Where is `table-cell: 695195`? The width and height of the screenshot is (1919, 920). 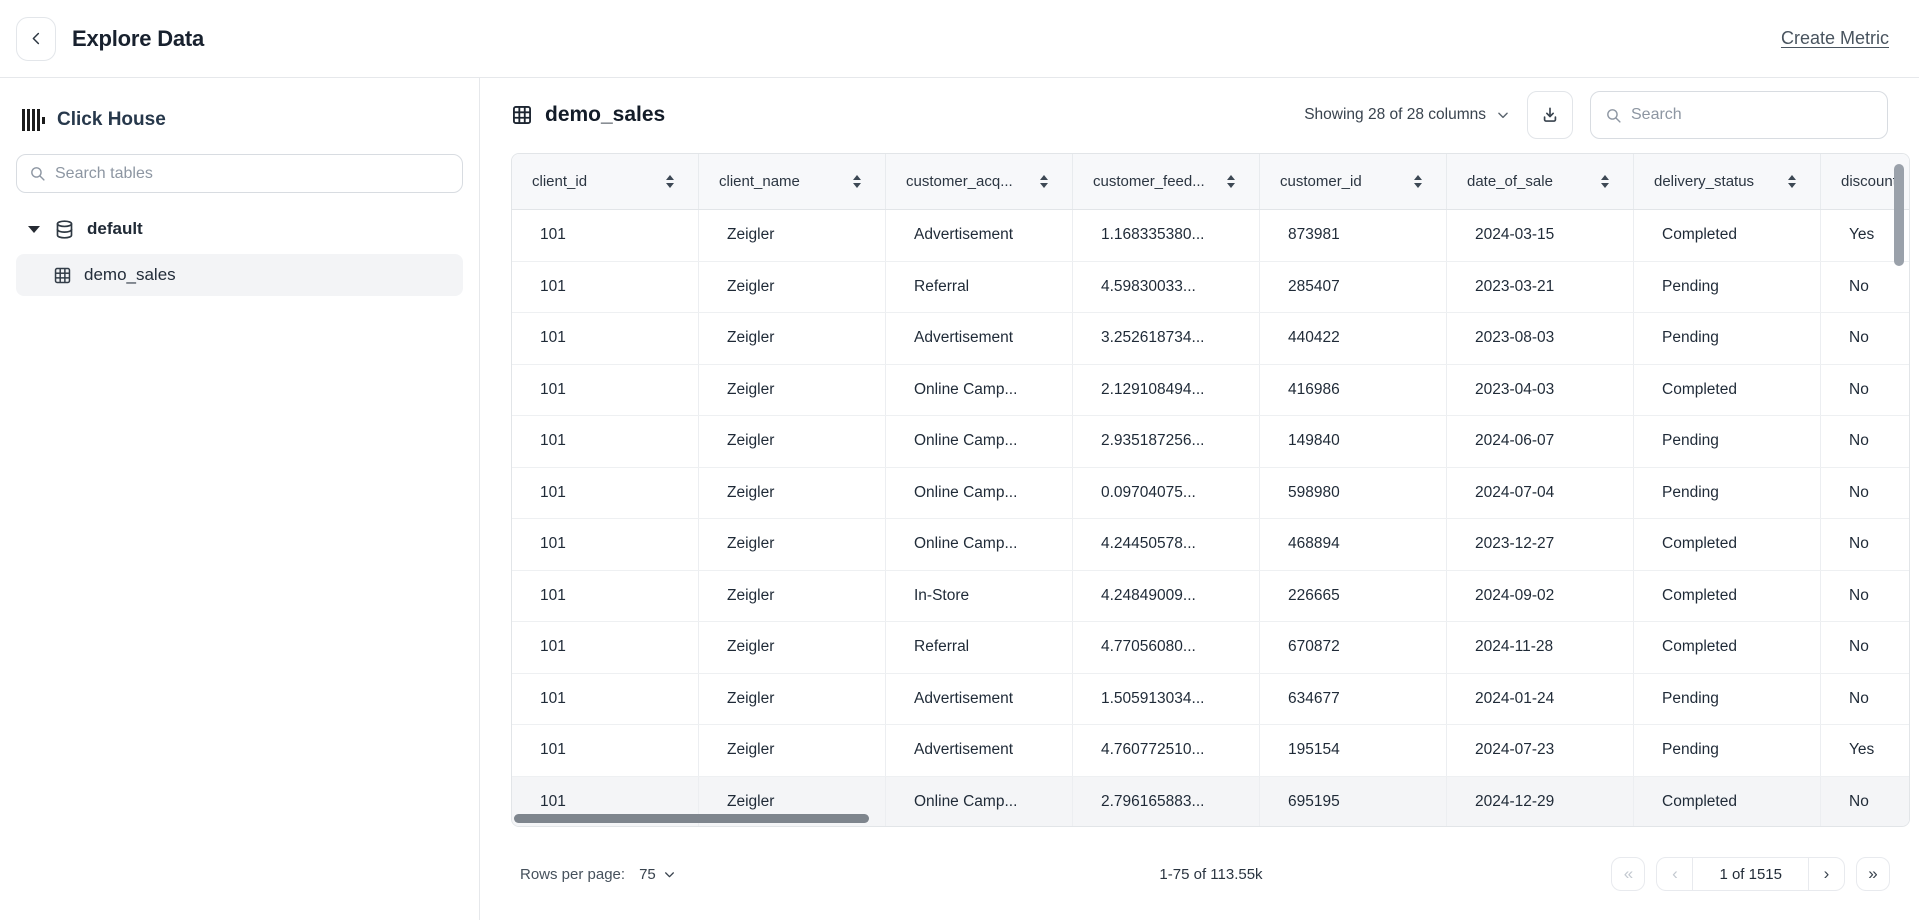 table-cell: 695195 is located at coordinates (1353, 801).